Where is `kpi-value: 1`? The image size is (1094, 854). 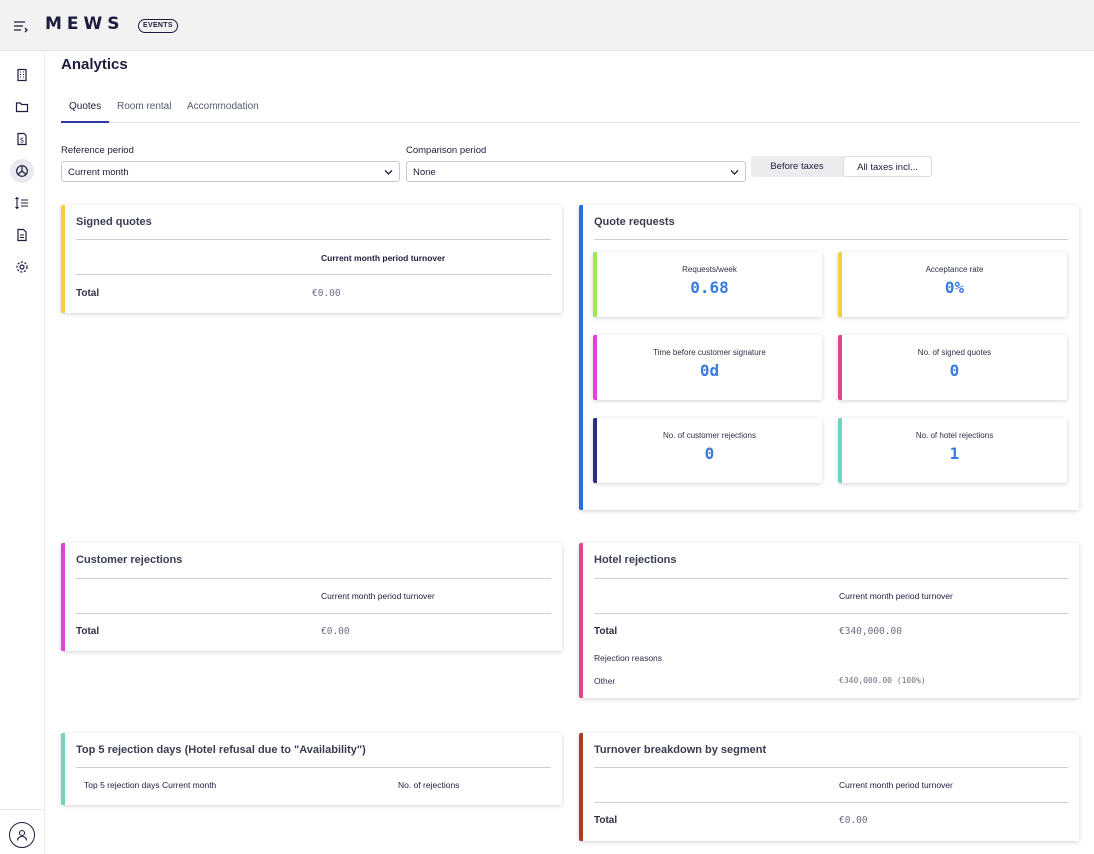 kpi-value: 1 is located at coordinates (954, 453).